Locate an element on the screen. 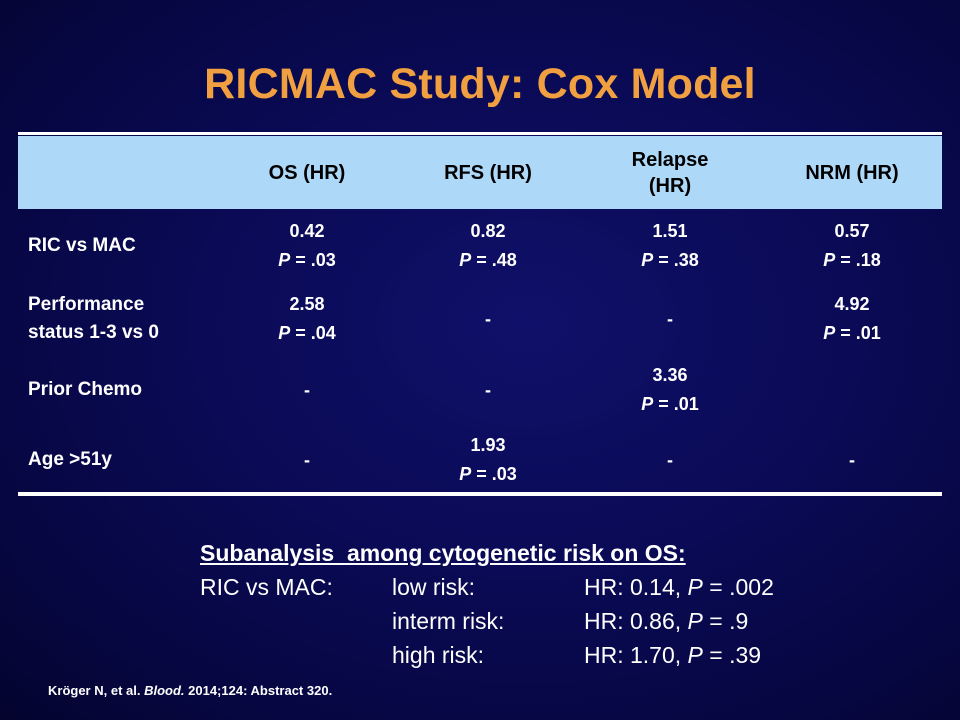 The width and height of the screenshot is (960, 720). row-label-prior-chemo: Prior Chemo is located at coordinates (85, 389).